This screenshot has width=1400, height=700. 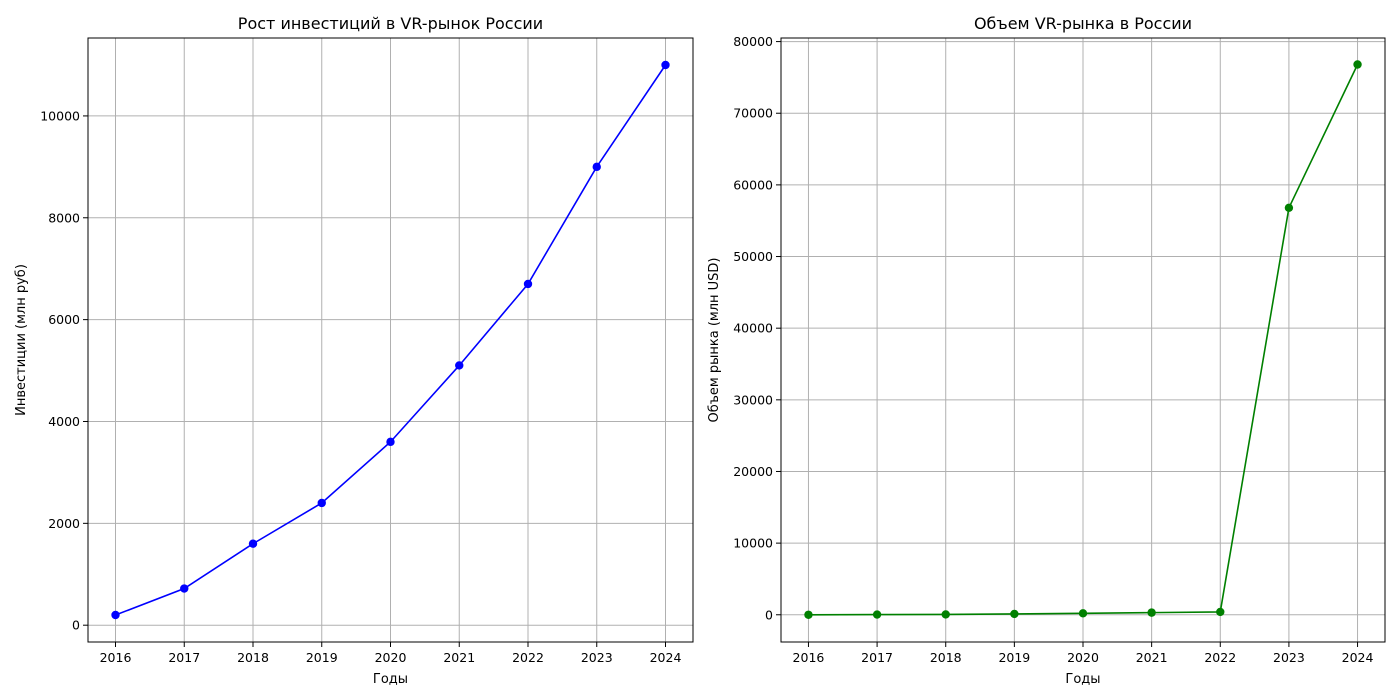 I want to click on chart-title: Объем VR-рынка в России, so click(x=1083, y=23).